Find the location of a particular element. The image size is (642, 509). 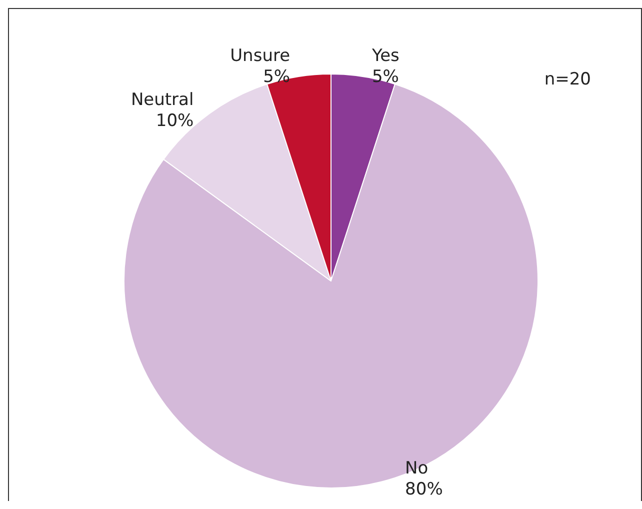

data-label: 10% is located at coordinates (175, 121).